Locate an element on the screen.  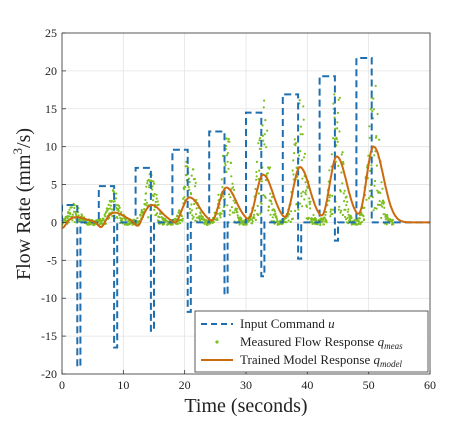
y-tick-label: -20 is located at coordinates (49, 374).